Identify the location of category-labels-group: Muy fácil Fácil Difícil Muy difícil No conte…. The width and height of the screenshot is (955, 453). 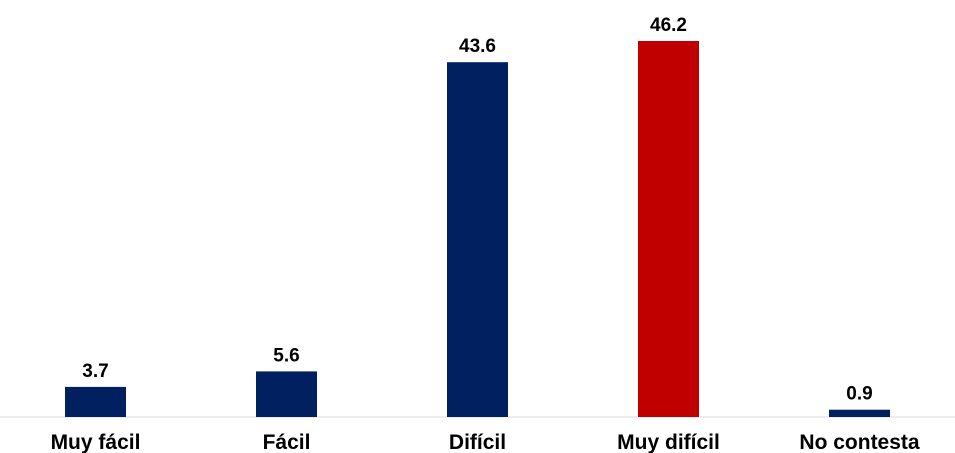
(485, 442).